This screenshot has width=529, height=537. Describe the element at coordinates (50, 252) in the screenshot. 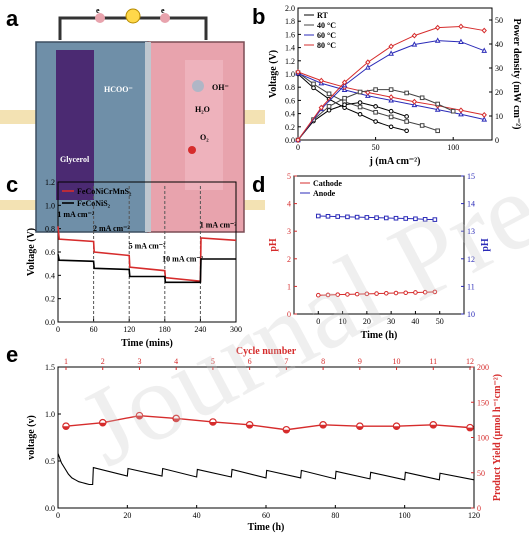

I see `y-tick-label: 0.6` at that location.